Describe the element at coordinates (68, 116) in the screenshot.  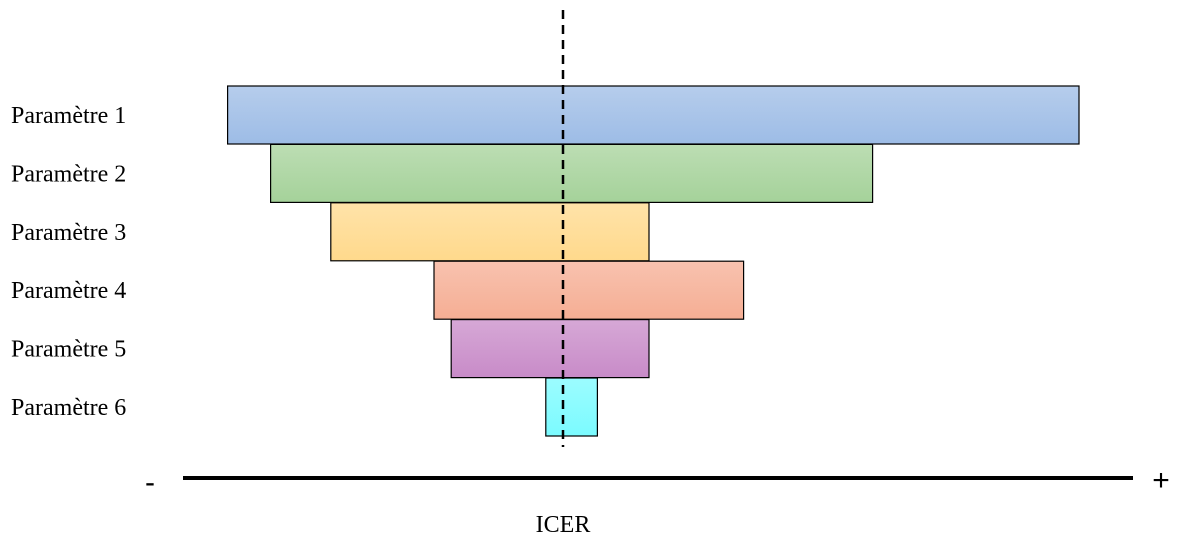
I see `label-parametre-1: Paramètre 1` at that location.